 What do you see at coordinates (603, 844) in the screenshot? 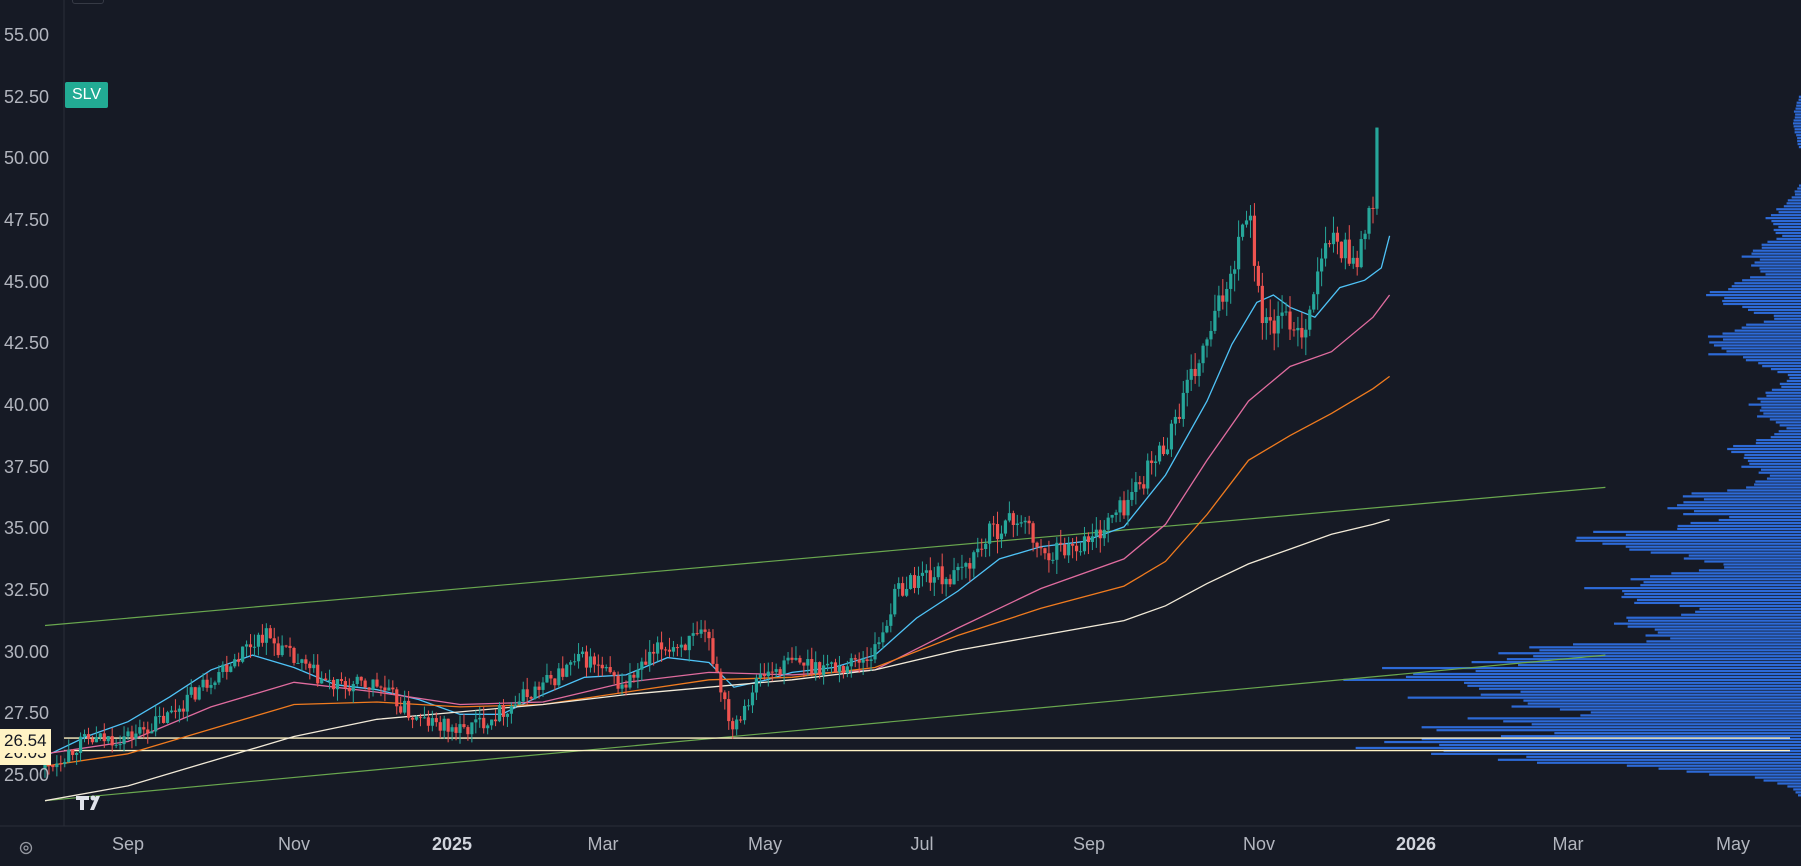
I see `x-tick-label: Mar` at bounding box center [603, 844].